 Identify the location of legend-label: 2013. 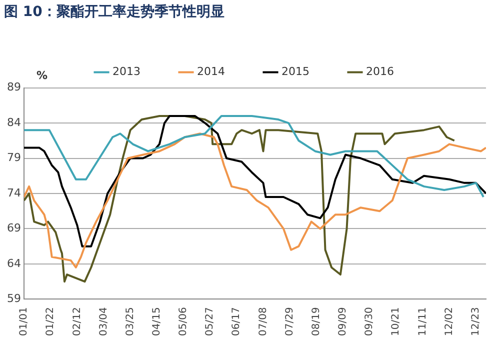
(126, 71).